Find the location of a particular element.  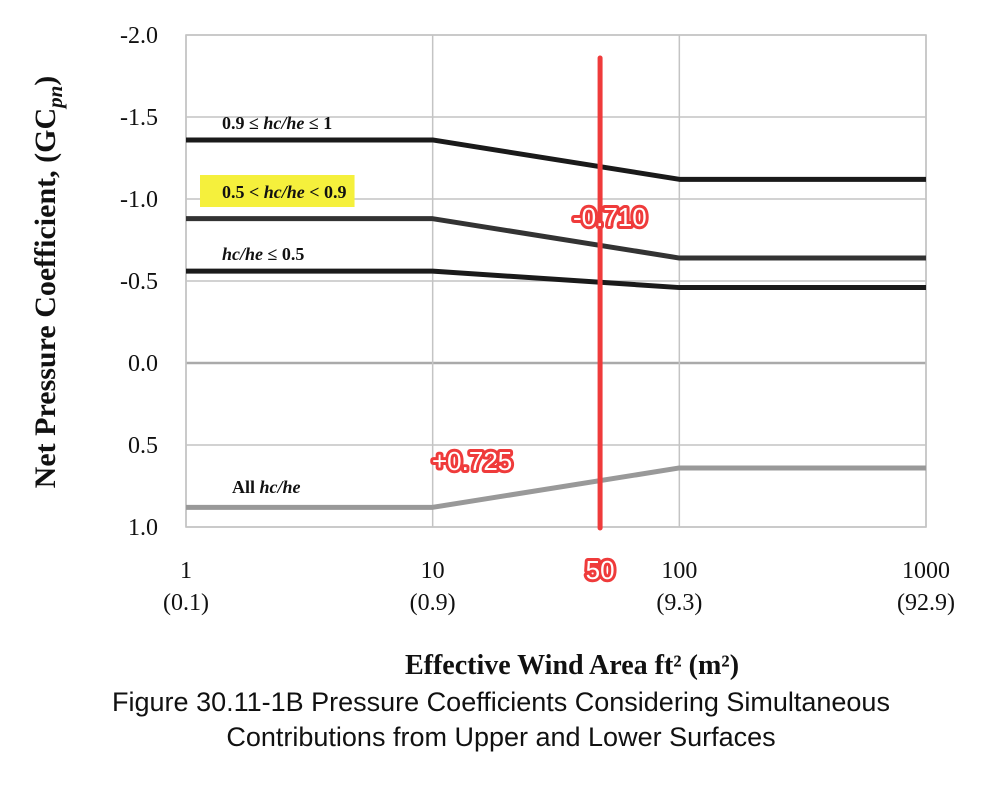

series-label-group: 0.9 ≤ hc/he ≤ 1 is located at coordinates (277, 123).